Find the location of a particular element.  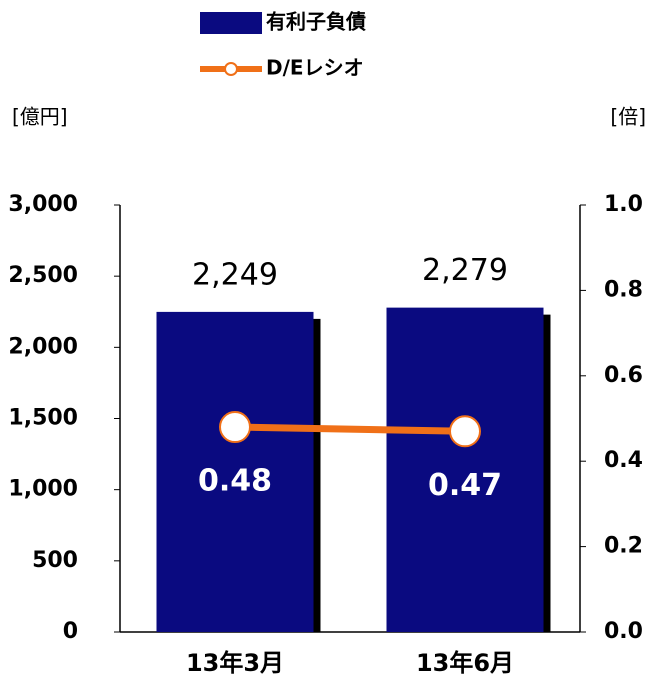

line is located at coordinates (350, 429).